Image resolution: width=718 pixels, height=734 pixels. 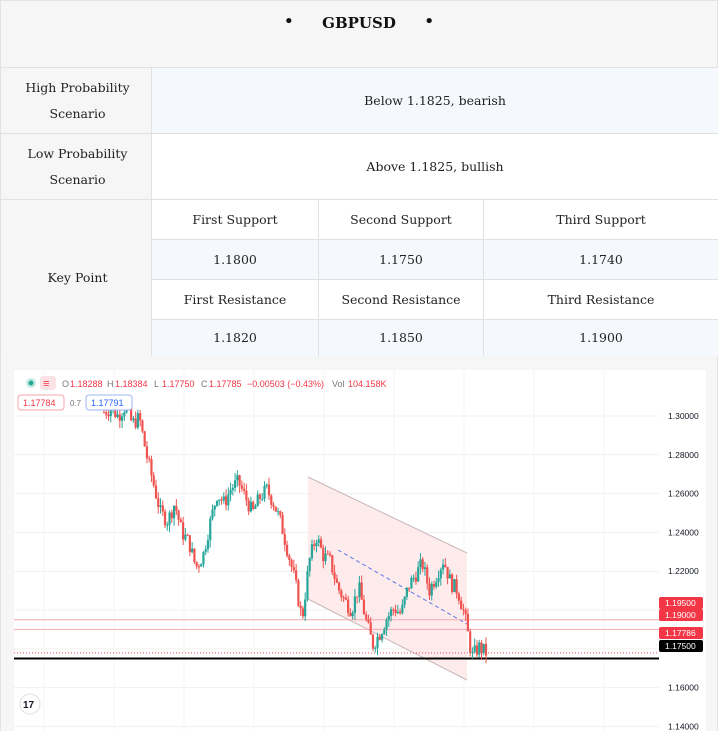 What do you see at coordinates (107, 403) in the screenshot?
I see `buy-price: 1.17791` at bounding box center [107, 403].